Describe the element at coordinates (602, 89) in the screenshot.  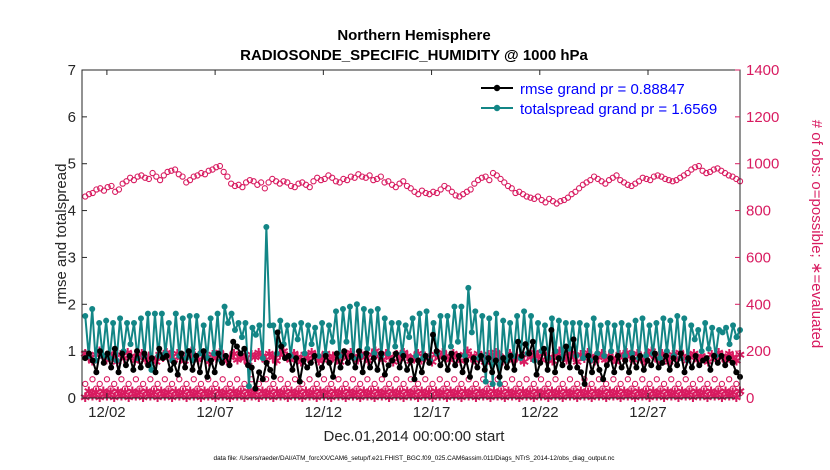
I see `legend-rmse-label: rmse grand pr = 0.88847` at that location.